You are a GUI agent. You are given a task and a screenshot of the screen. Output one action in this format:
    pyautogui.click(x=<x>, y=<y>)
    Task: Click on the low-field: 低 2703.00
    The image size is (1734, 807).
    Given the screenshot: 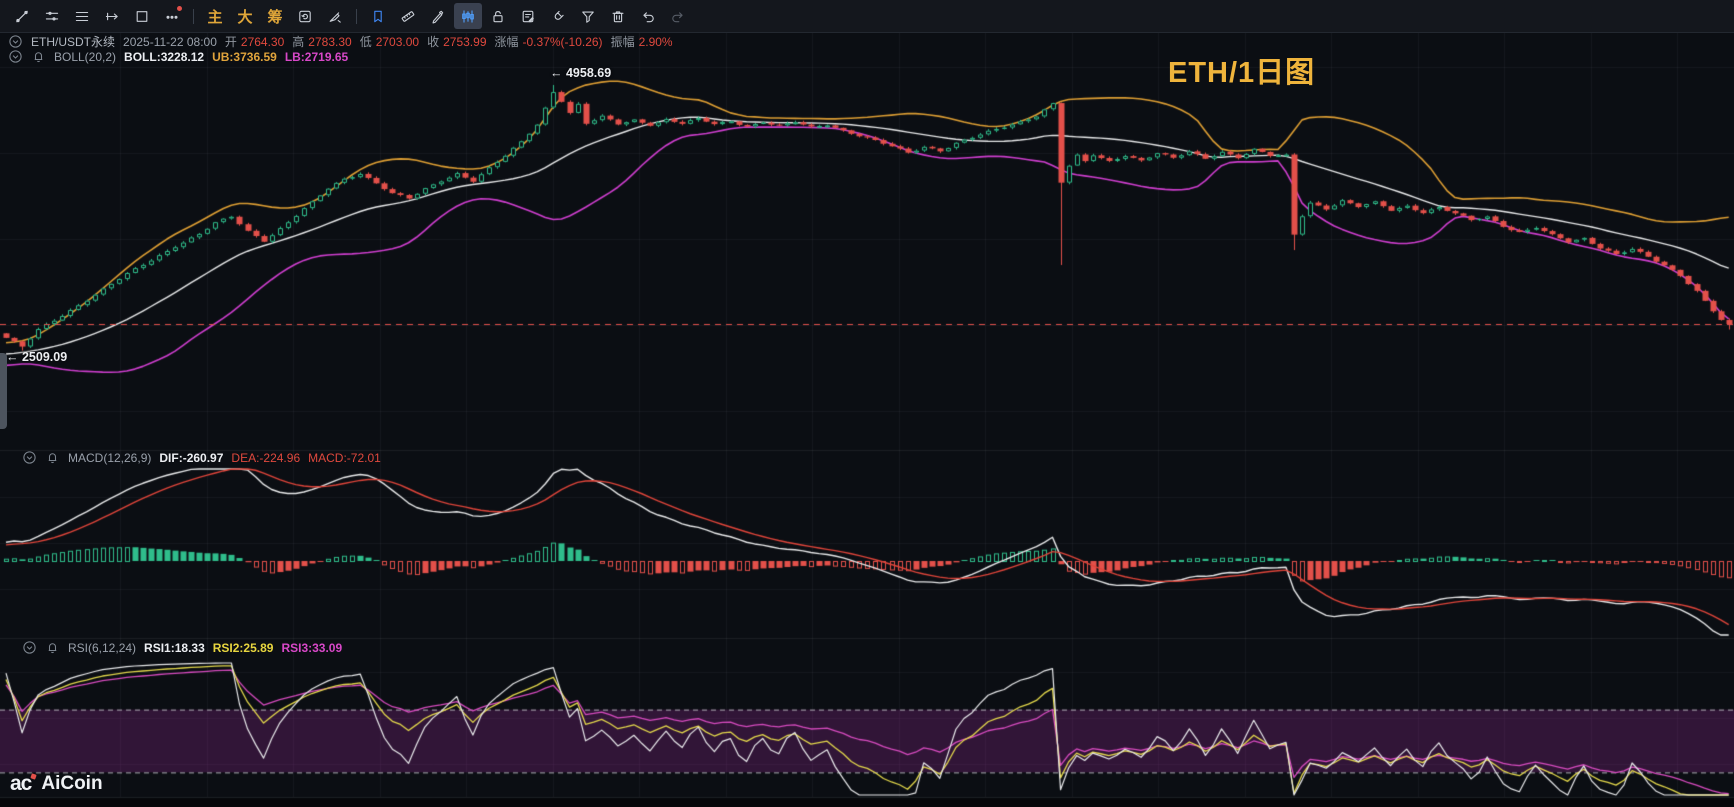 What is the action you would take?
    pyautogui.click(x=389, y=42)
    